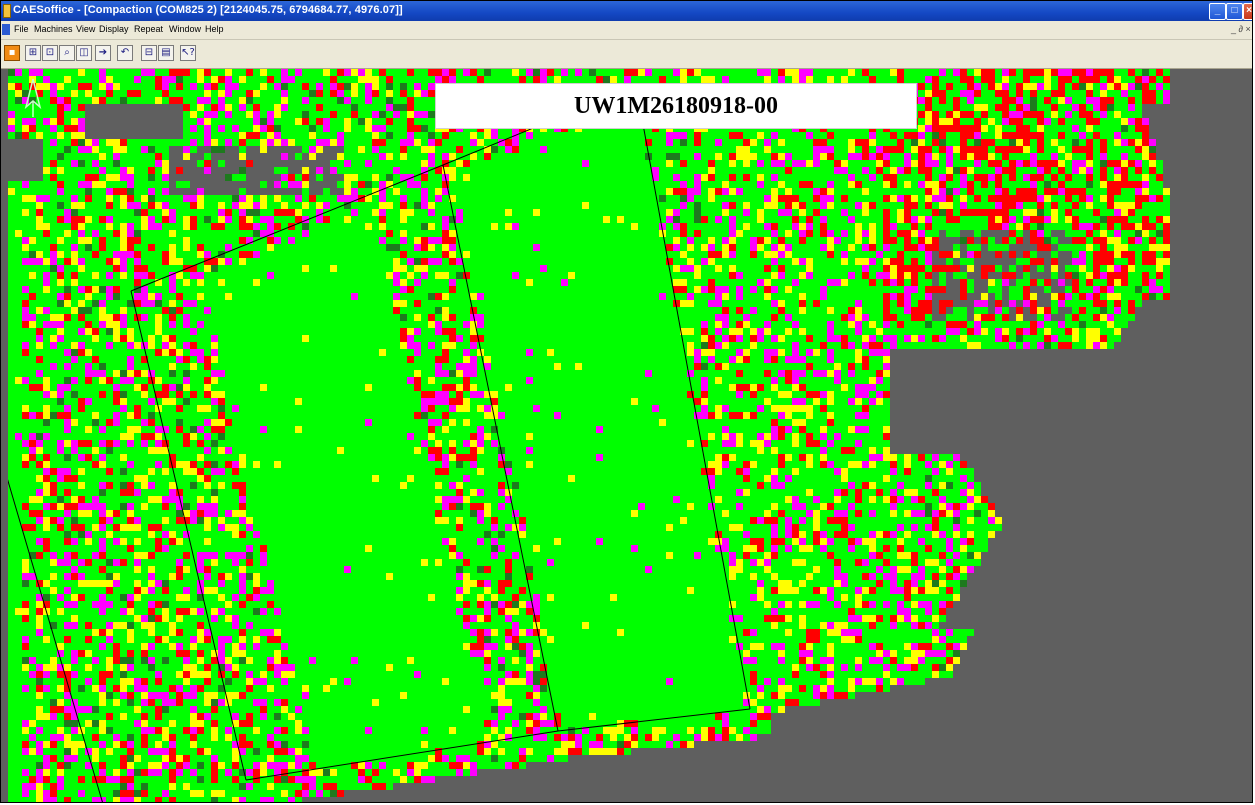 The height and width of the screenshot is (805, 1255). Describe the element at coordinates (6, 29) in the screenshot. I see `document-icon` at that location.